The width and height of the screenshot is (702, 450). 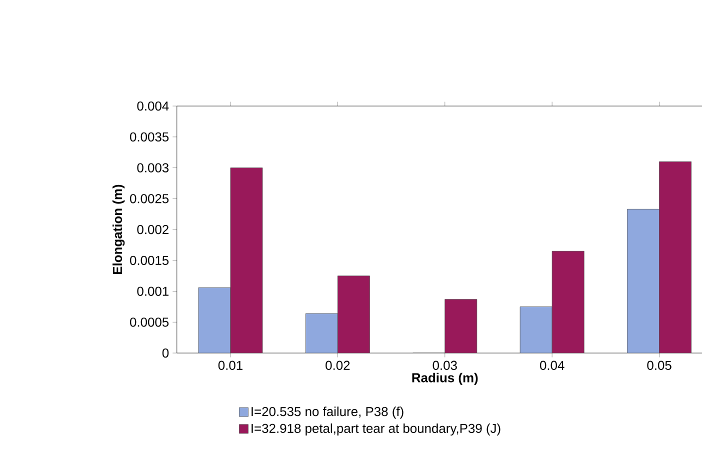 I want to click on y-tick-label: 0.004, so click(x=153, y=106).